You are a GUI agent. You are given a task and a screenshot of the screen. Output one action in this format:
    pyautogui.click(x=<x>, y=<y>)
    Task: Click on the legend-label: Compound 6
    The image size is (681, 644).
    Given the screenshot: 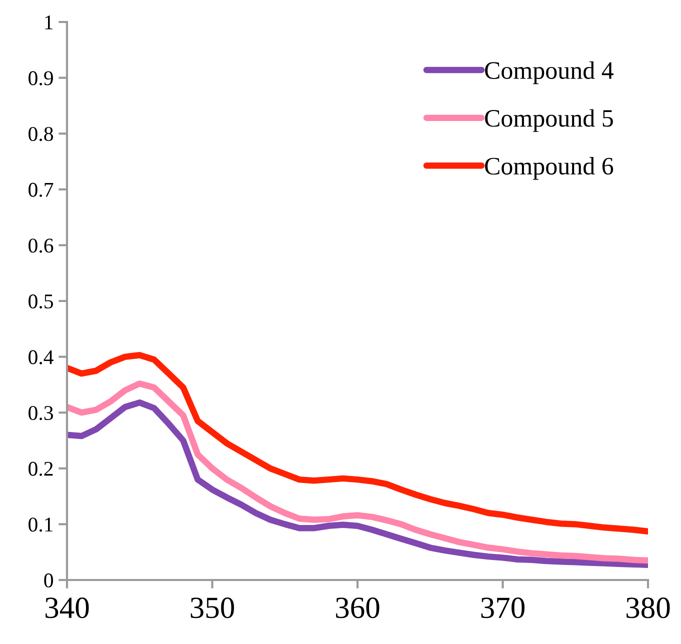 What is the action you would take?
    pyautogui.click(x=549, y=168)
    